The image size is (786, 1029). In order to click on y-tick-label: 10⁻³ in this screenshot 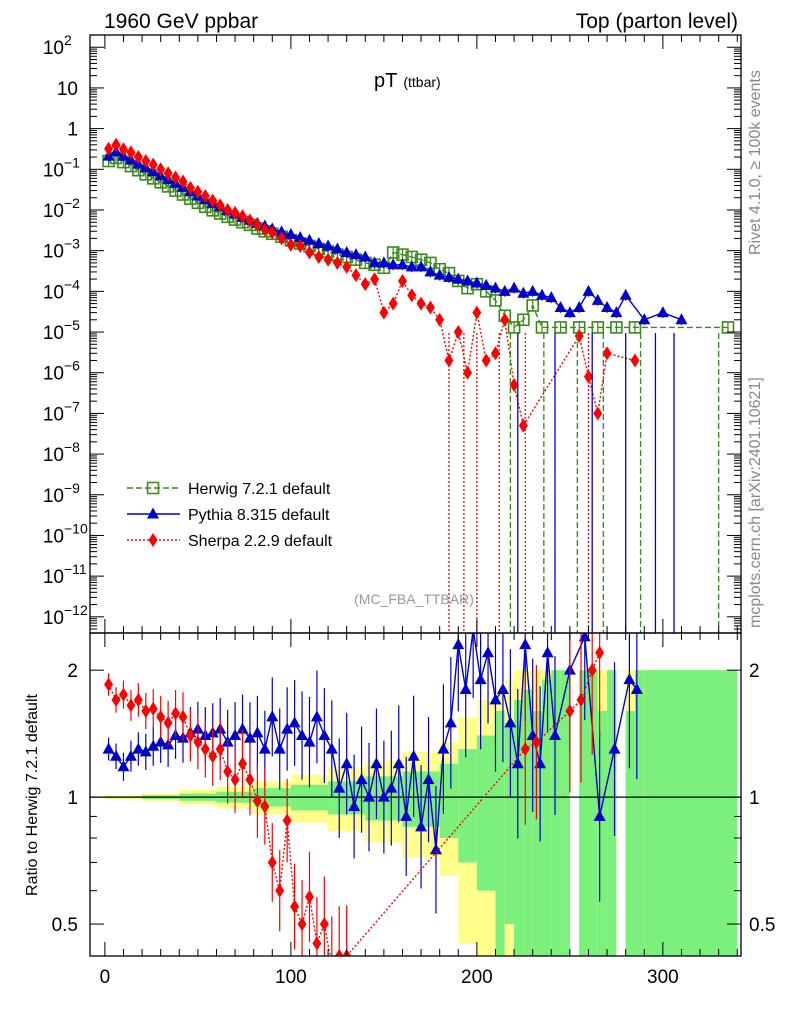, I will do `click(61, 249)`.